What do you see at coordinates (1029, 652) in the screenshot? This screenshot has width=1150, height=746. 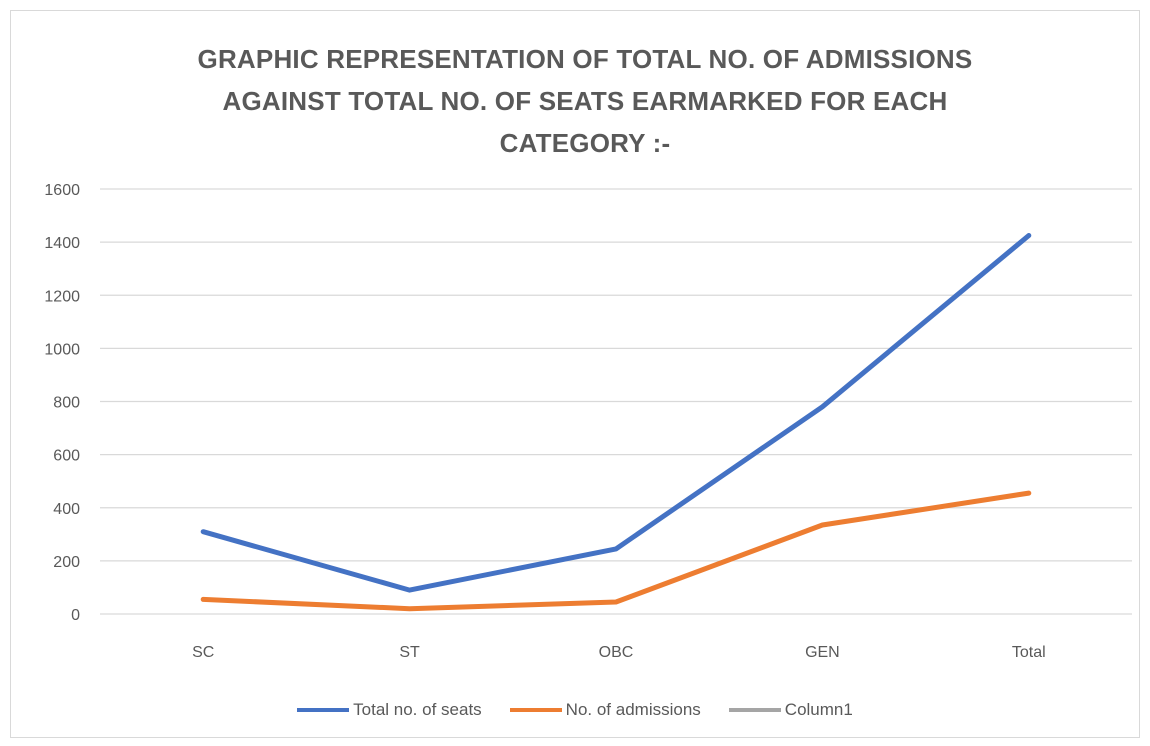 I see `x-tick-label-total: Total` at bounding box center [1029, 652].